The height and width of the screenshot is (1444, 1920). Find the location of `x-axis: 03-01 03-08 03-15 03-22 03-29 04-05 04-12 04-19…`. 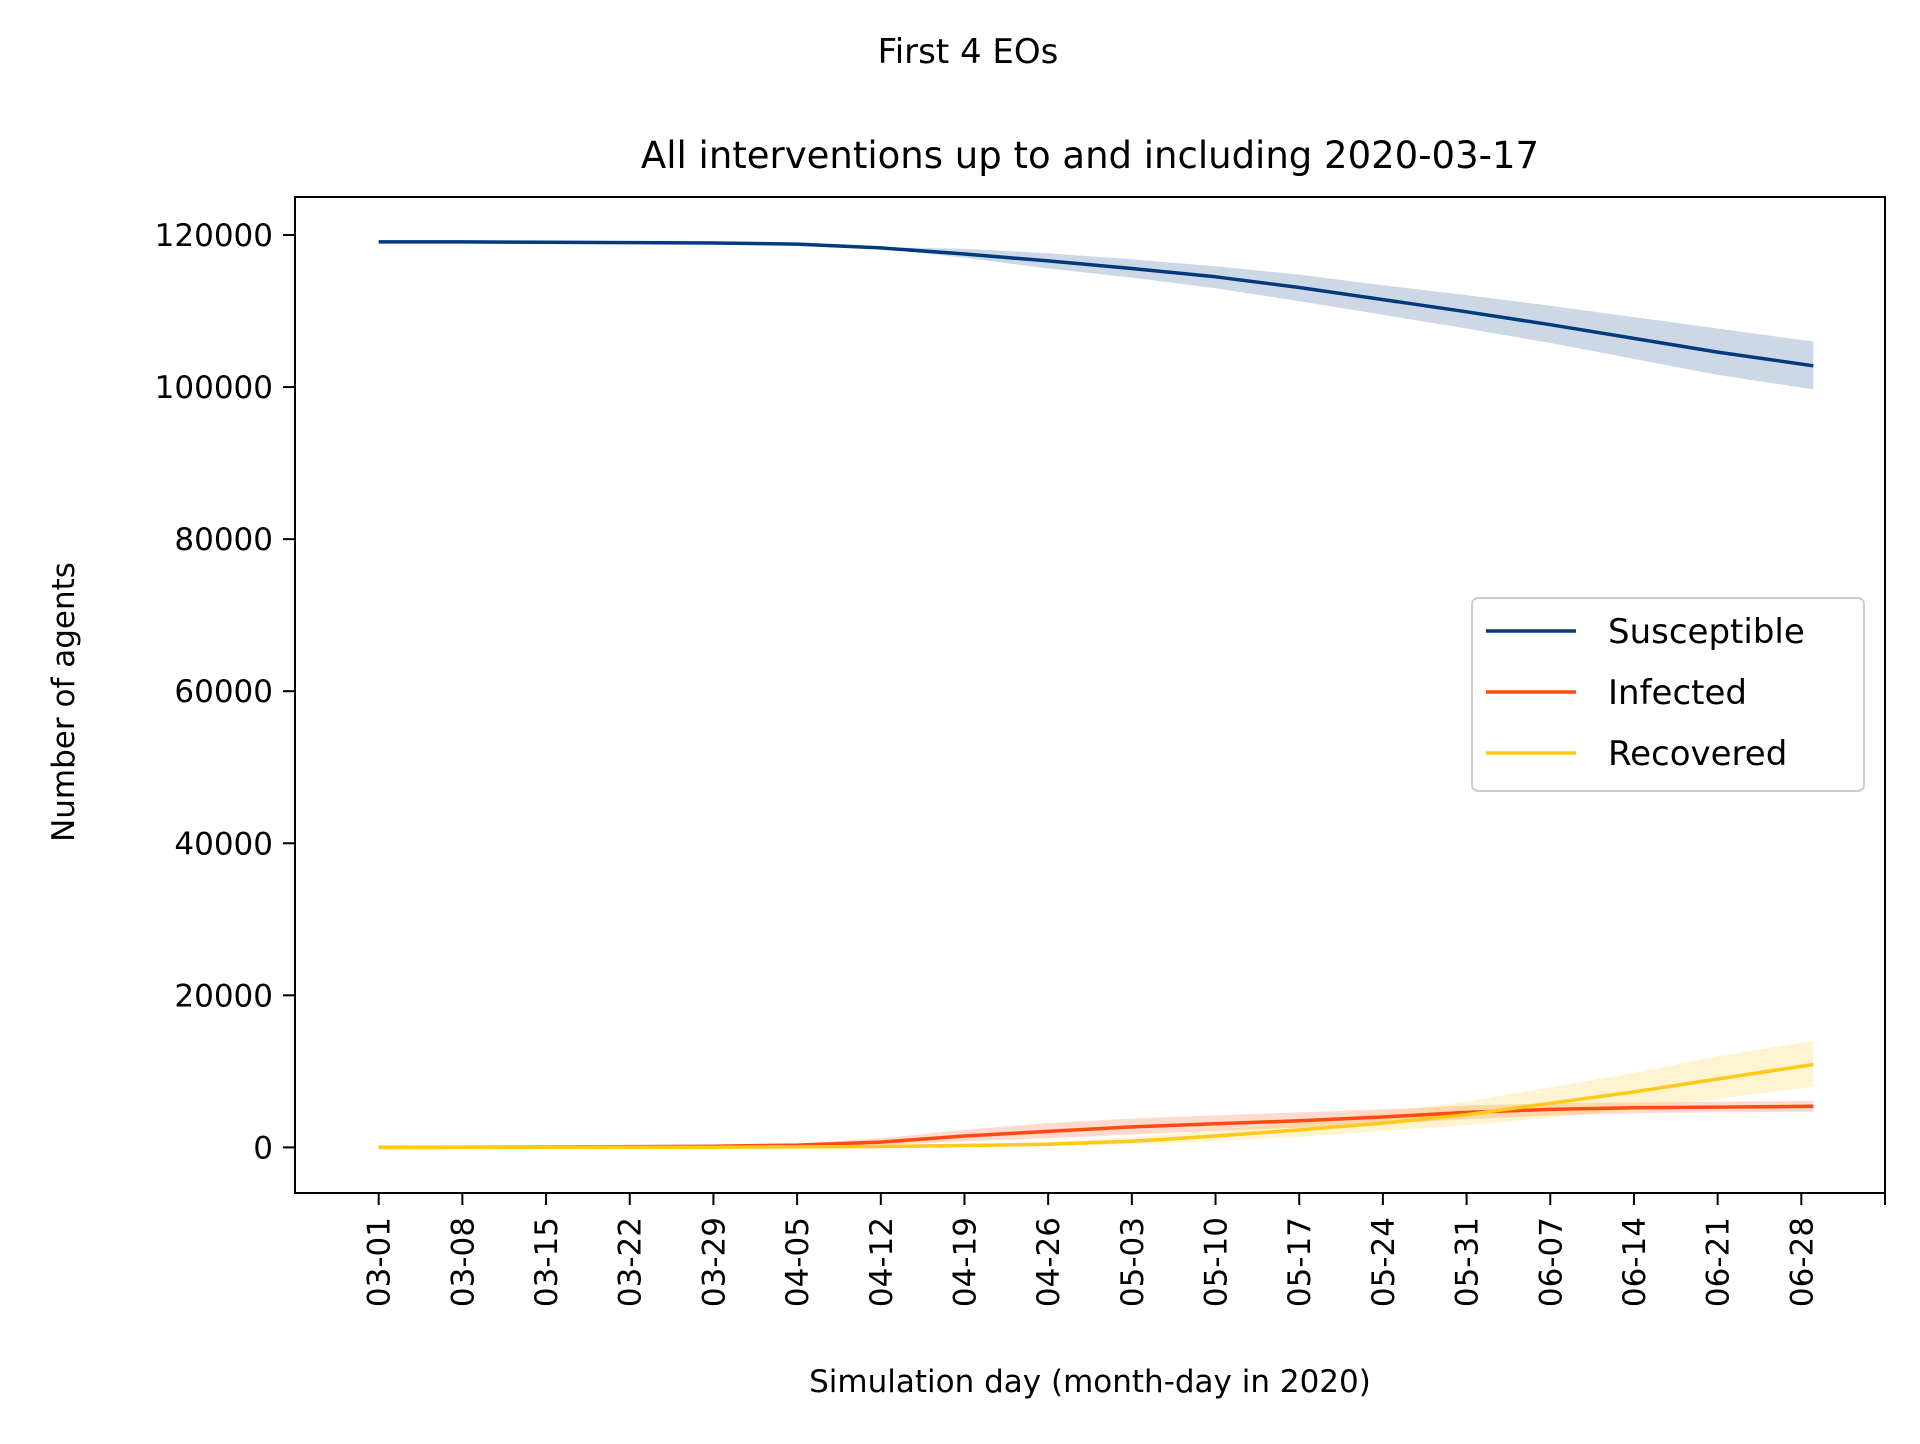

x-axis: 03-01 03-08 03-15 03-22 03-29 04-05 04-12 04-19… is located at coordinates (1124, 1250).